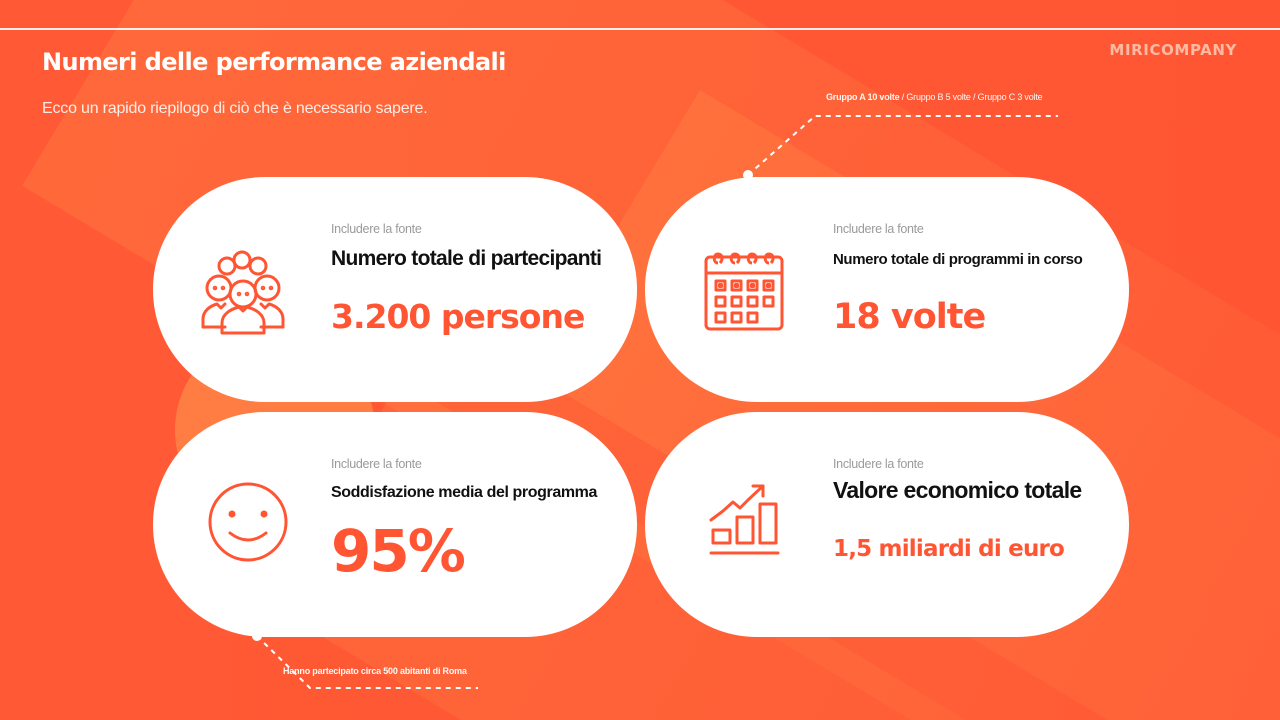  Describe the element at coordinates (957, 490) in the screenshot. I see `stat-label: Valore economico totale` at that location.